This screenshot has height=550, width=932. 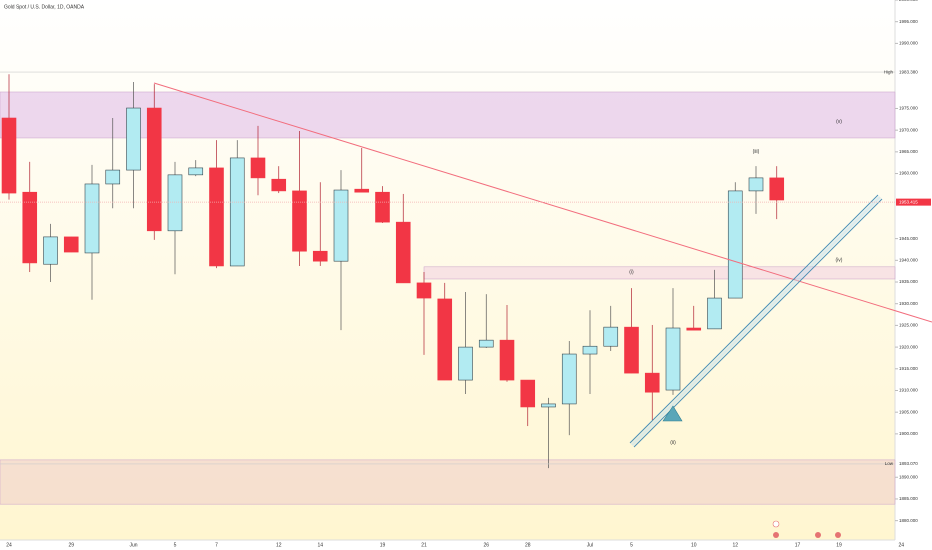 I want to click on wave-label: (iii), so click(x=756, y=152).